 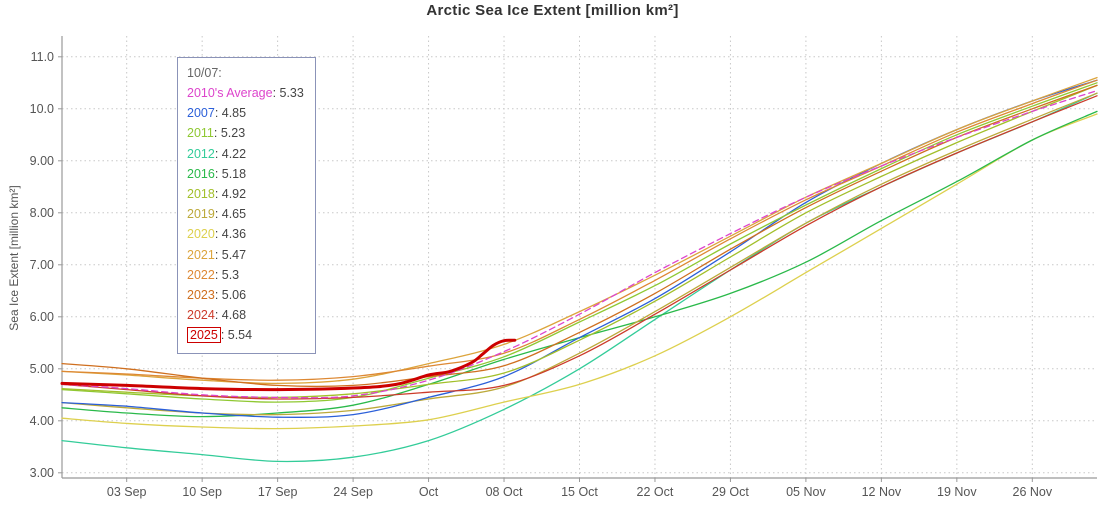 What do you see at coordinates (278, 492) in the screenshot?
I see `x-tick-label: 17 Sep` at bounding box center [278, 492].